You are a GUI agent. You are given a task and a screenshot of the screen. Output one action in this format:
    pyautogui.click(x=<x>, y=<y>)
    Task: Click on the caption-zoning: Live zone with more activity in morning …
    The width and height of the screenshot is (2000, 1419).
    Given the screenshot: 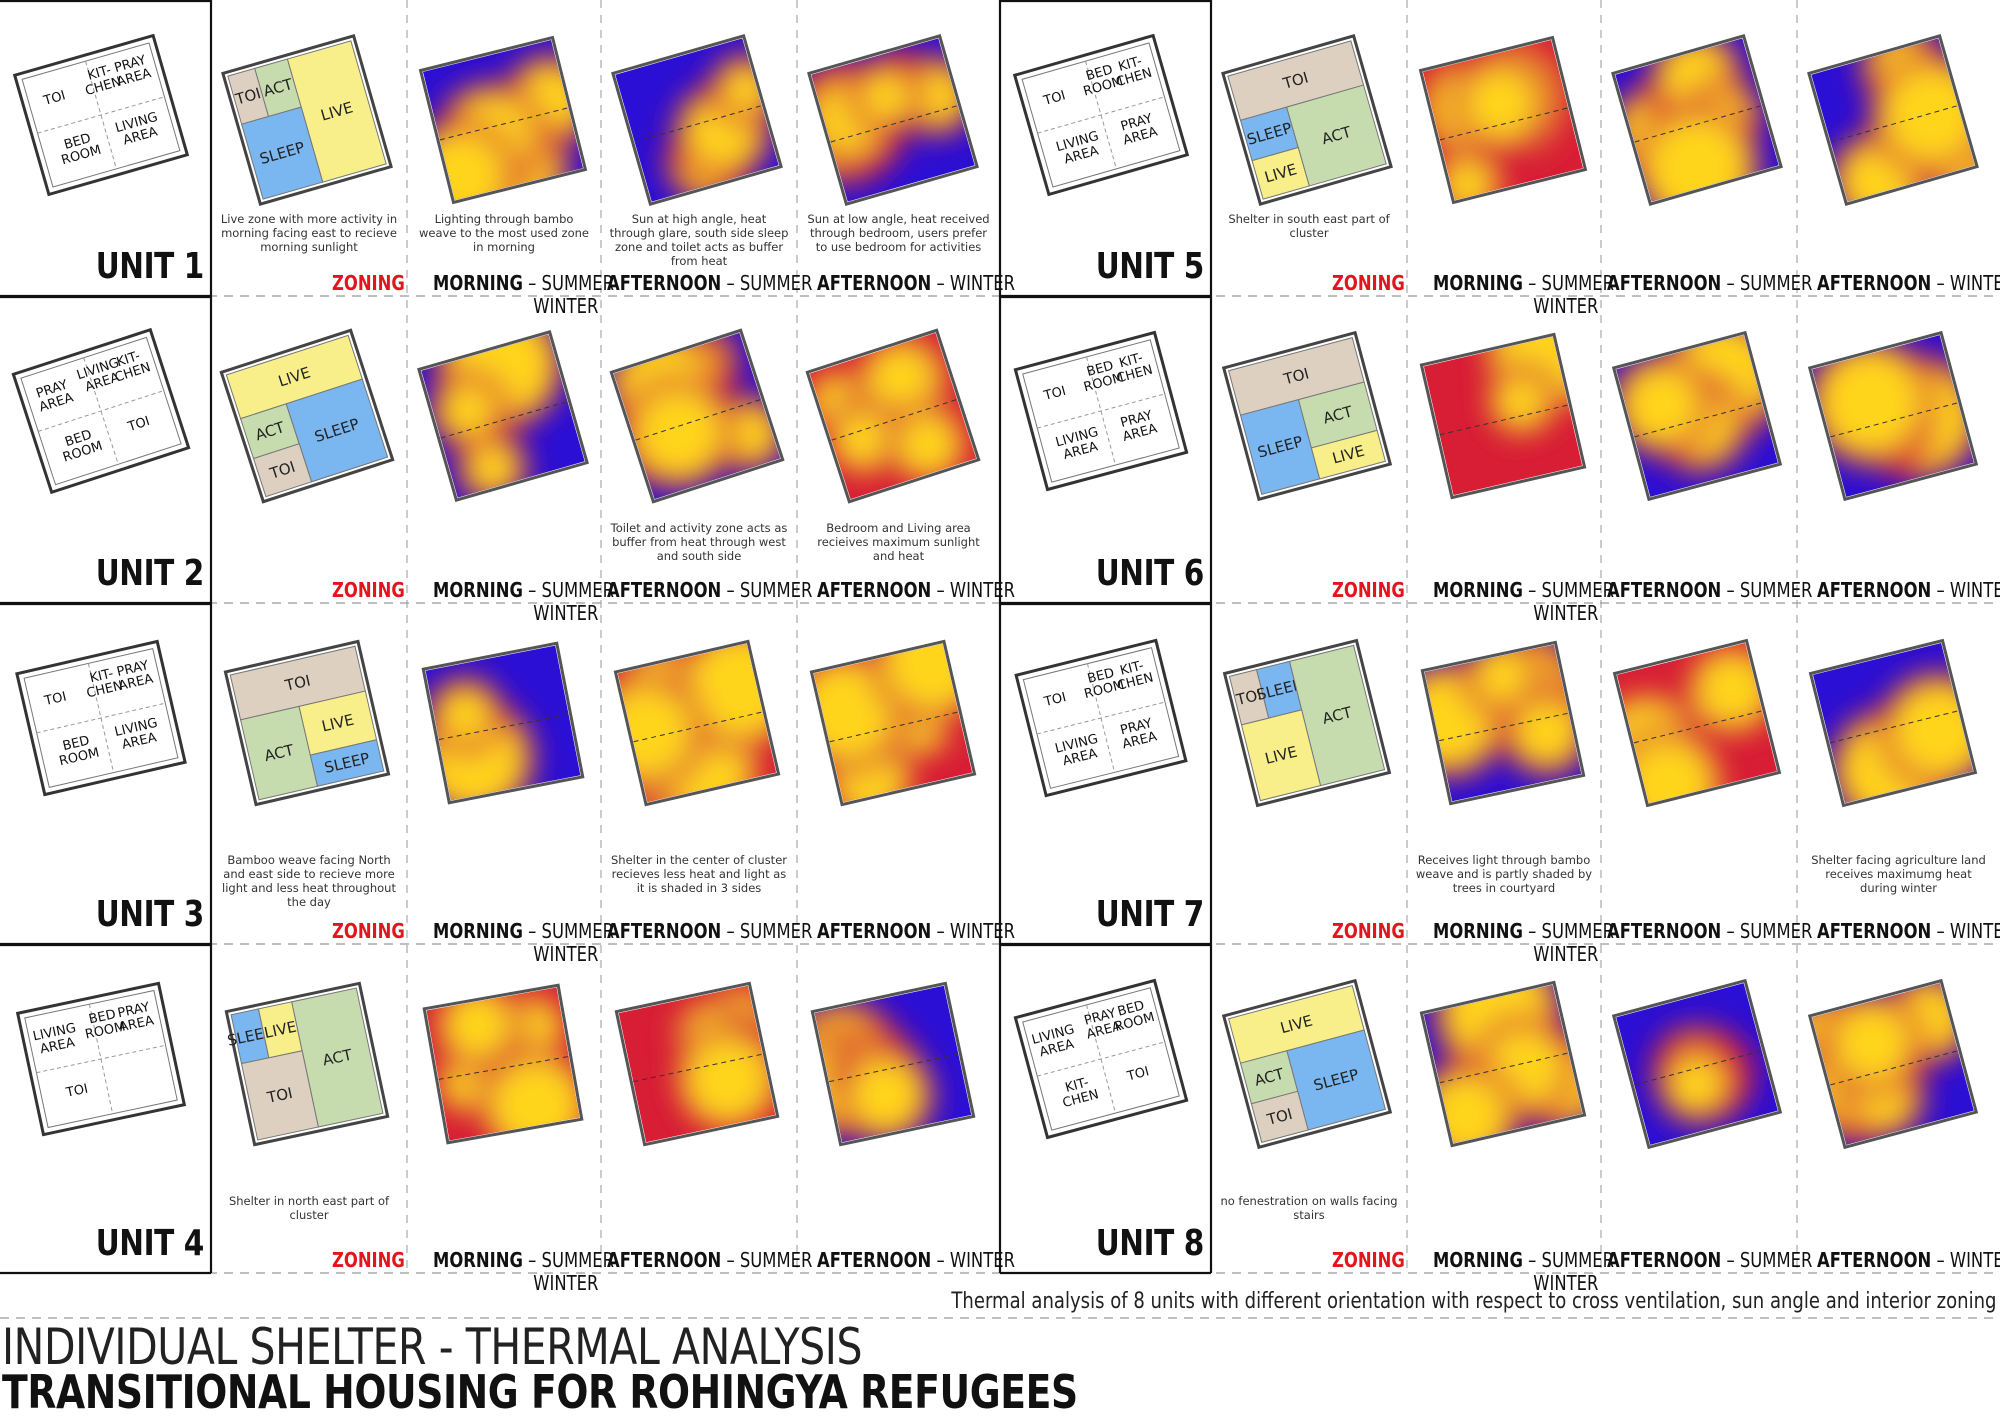 What is the action you would take?
    pyautogui.click(x=309, y=233)
    